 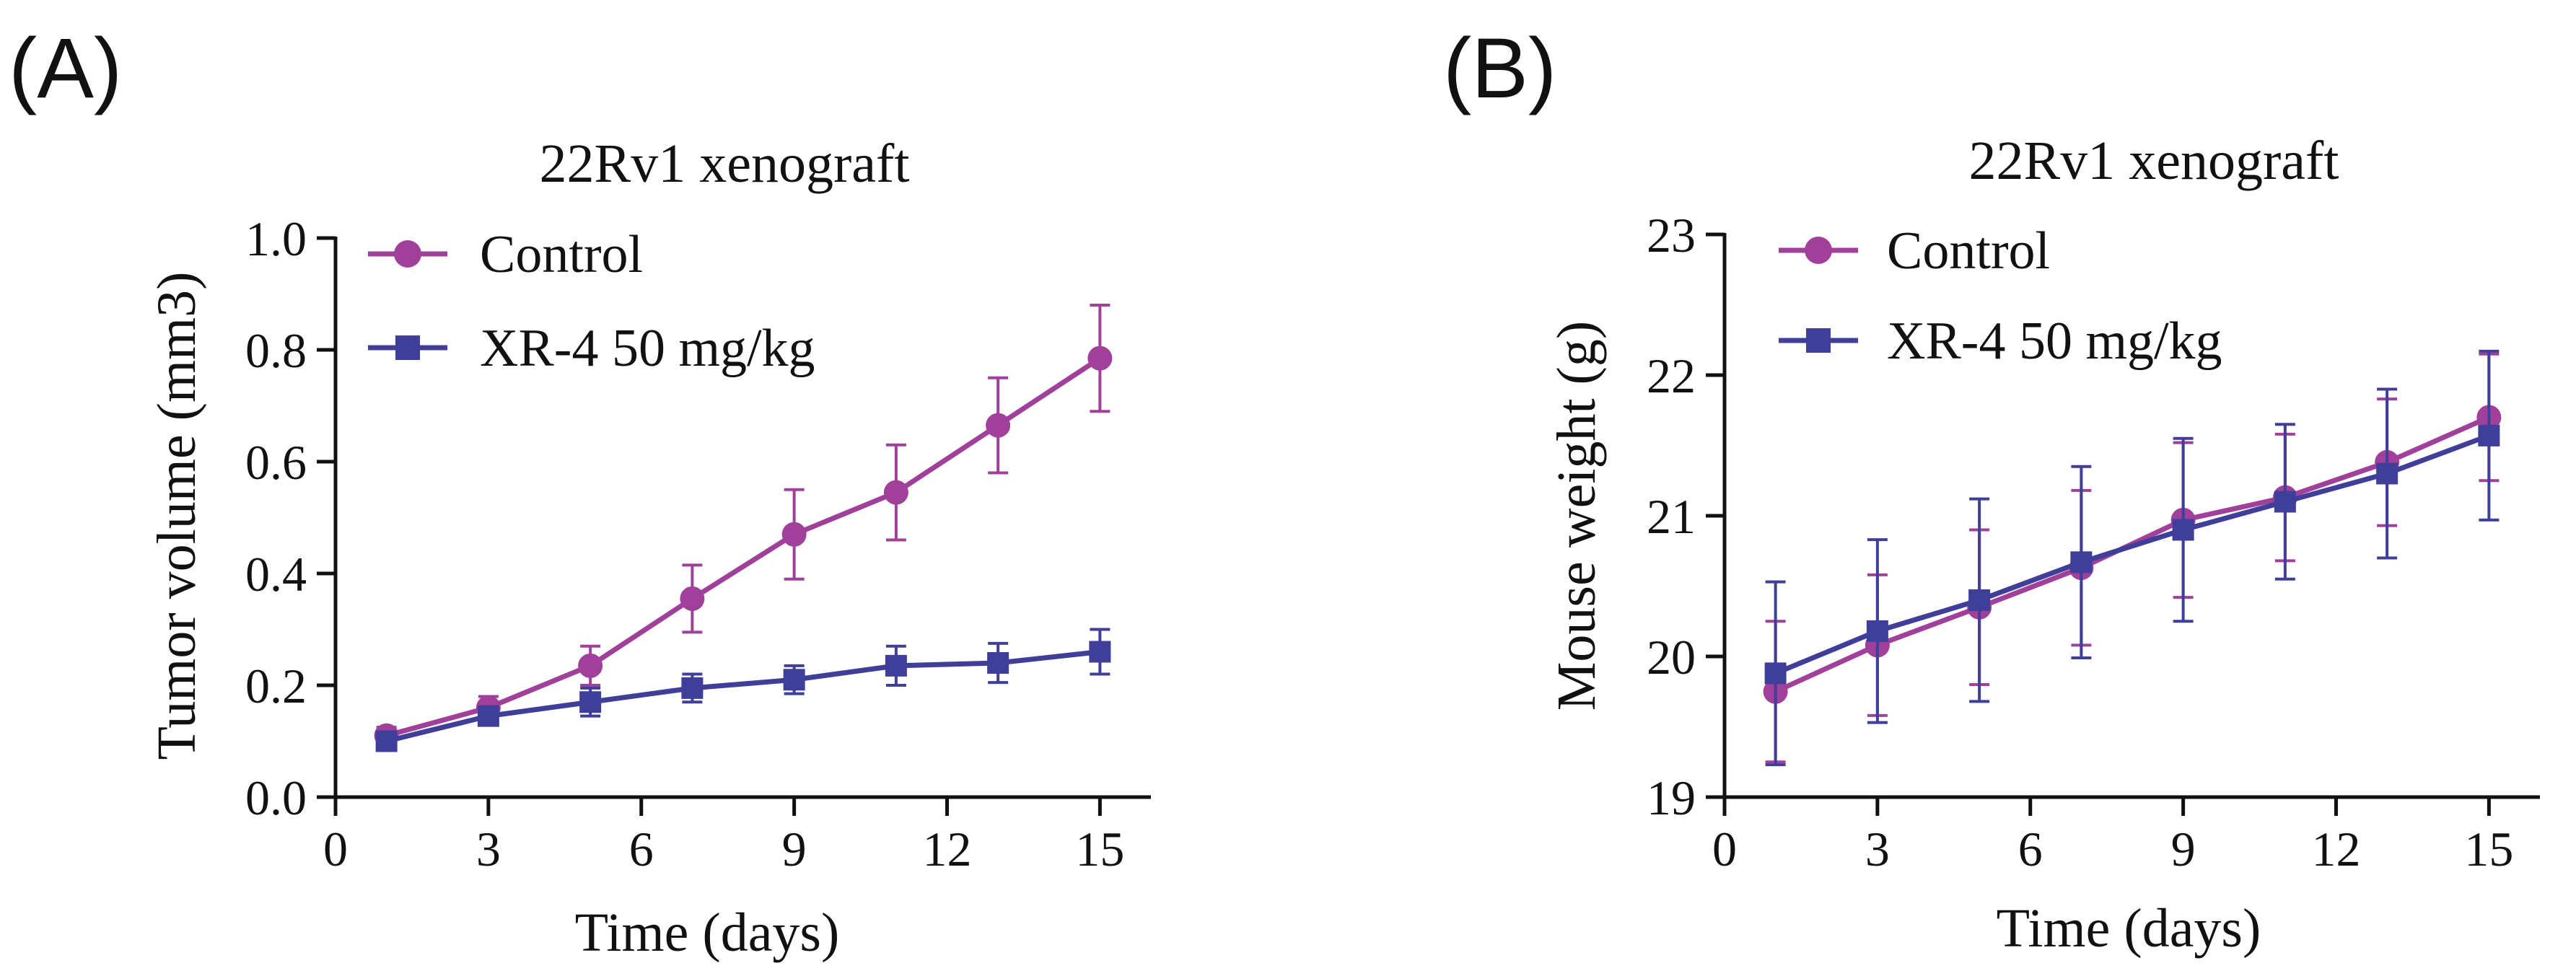 What do you see at coordinates (1671, 657) in the screenshot?
I see `y-tick-label: 20` at bounding box center [1671, 657].